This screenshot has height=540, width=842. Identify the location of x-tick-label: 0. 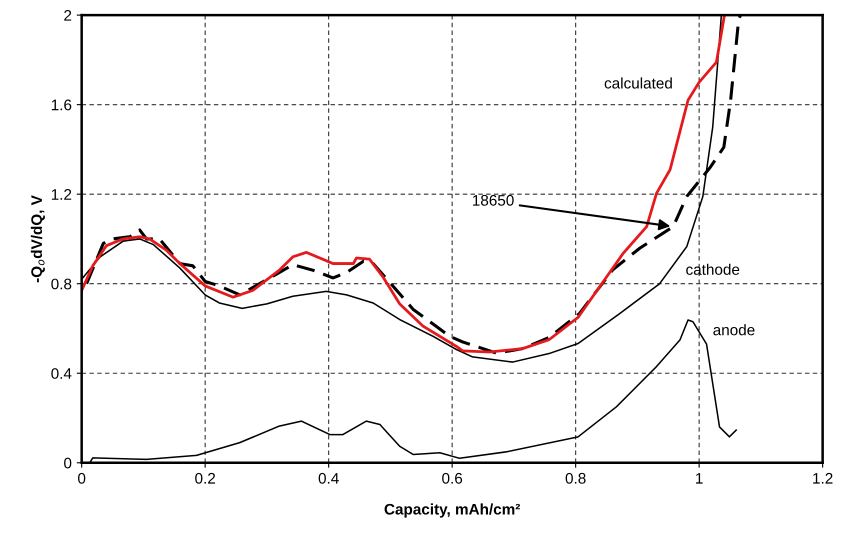
(82, 478).